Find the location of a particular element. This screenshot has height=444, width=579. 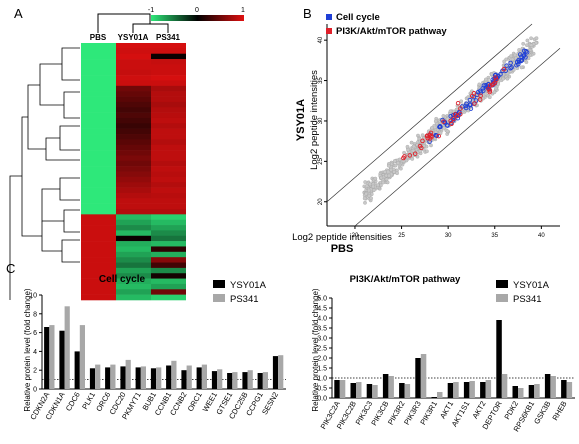

x-tick-label: RHEB is located at coordinates (559, 411).